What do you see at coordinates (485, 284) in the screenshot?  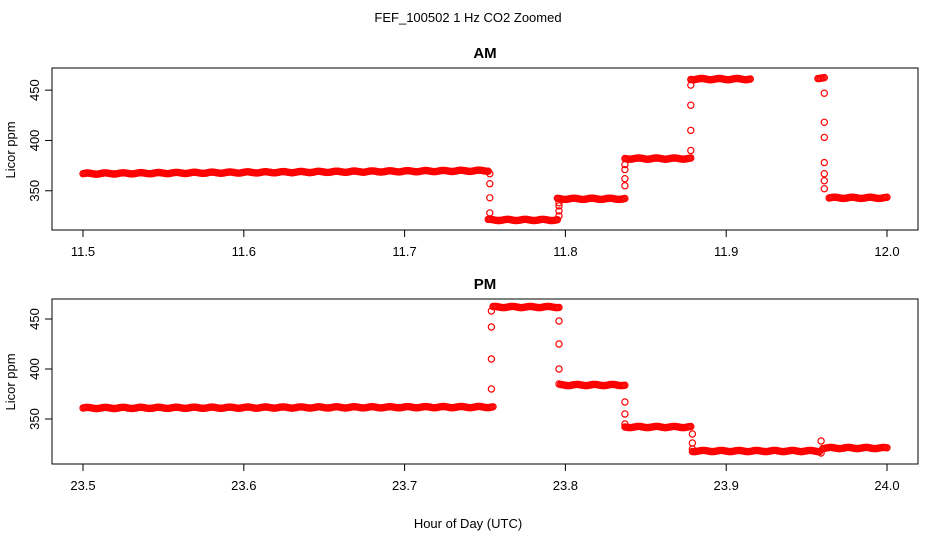 I see `pm-panel-title: PM` at bounding box center [485, 284].